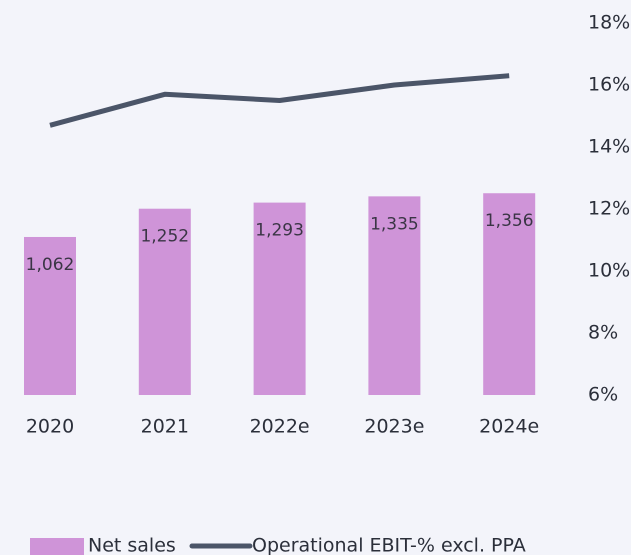 Image resolution: width=631 pixels, height=555 pixels. I want to click on value-label: 1,356, so click(509, 221).